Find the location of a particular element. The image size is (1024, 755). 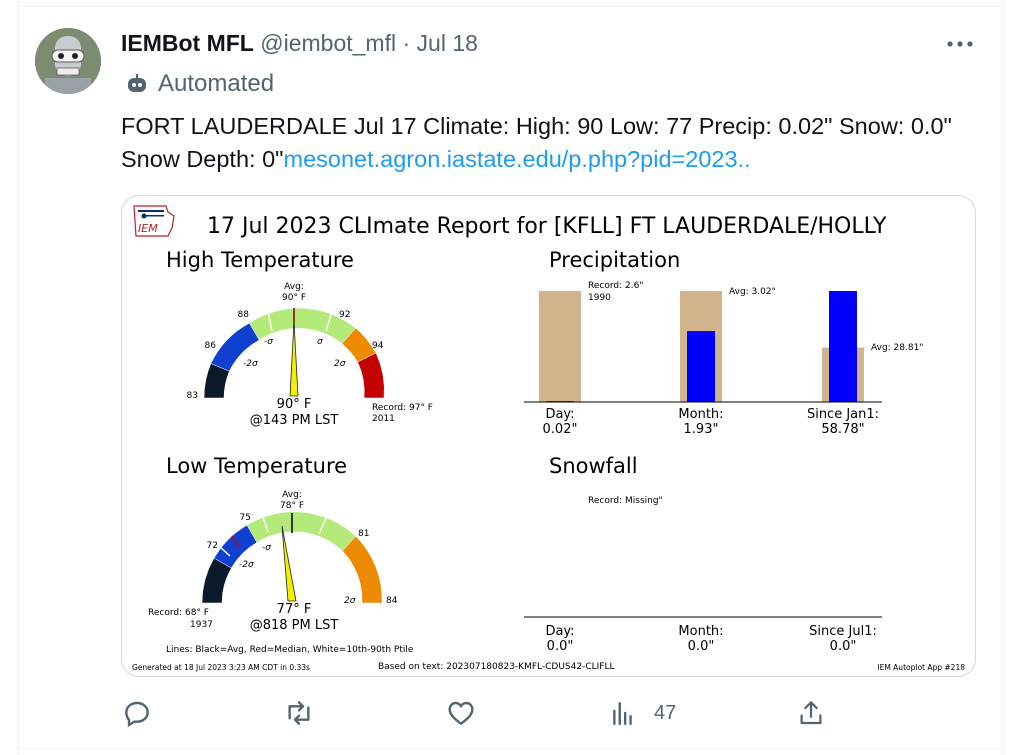

low-sig-neg2: -2σ is located at coordinates (246, 565).